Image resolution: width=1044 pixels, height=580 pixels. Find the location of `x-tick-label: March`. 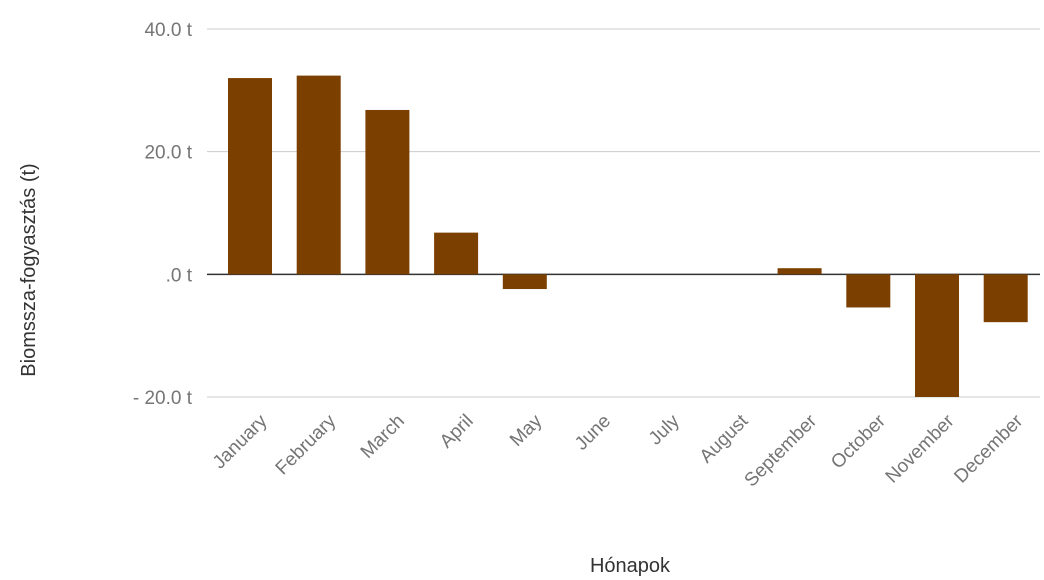

x-tick-label: March is located at coordinates (383, 437).